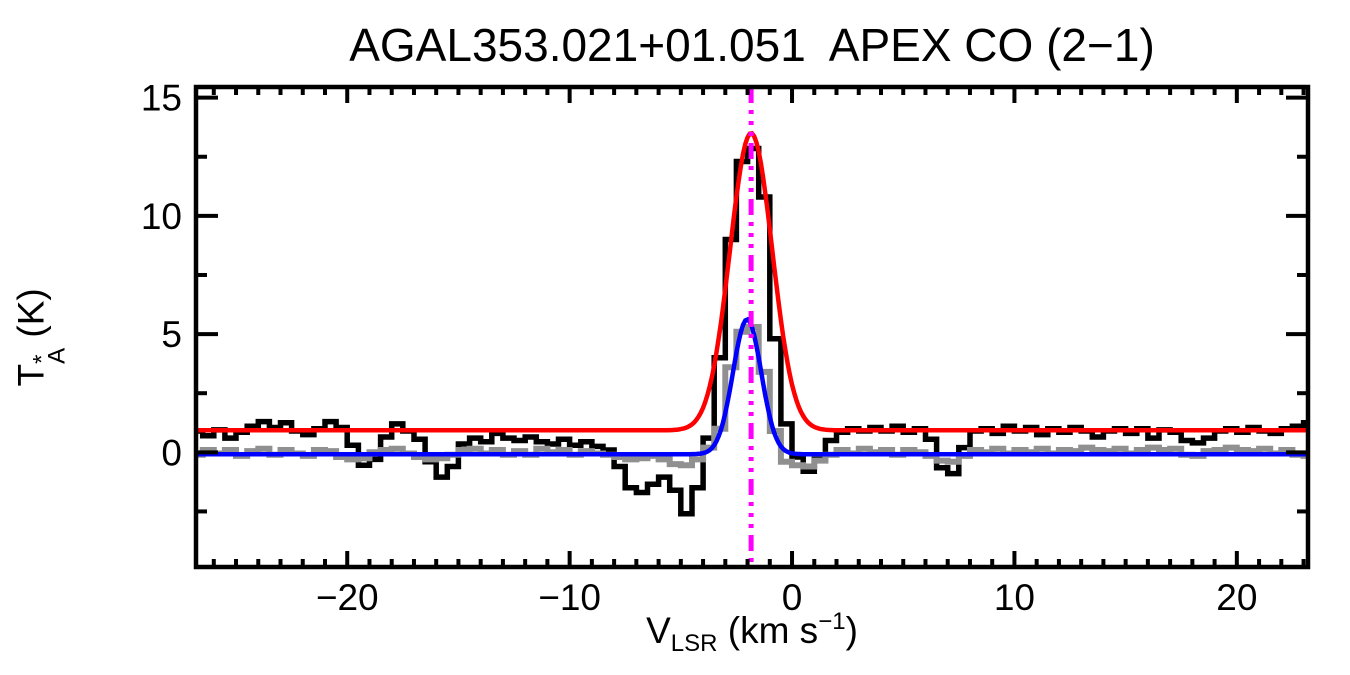  What do you see at coordinates (1014, 597) in the screenshot?
I see `x-tick-label: 10` at bounding box center [1014, 597].